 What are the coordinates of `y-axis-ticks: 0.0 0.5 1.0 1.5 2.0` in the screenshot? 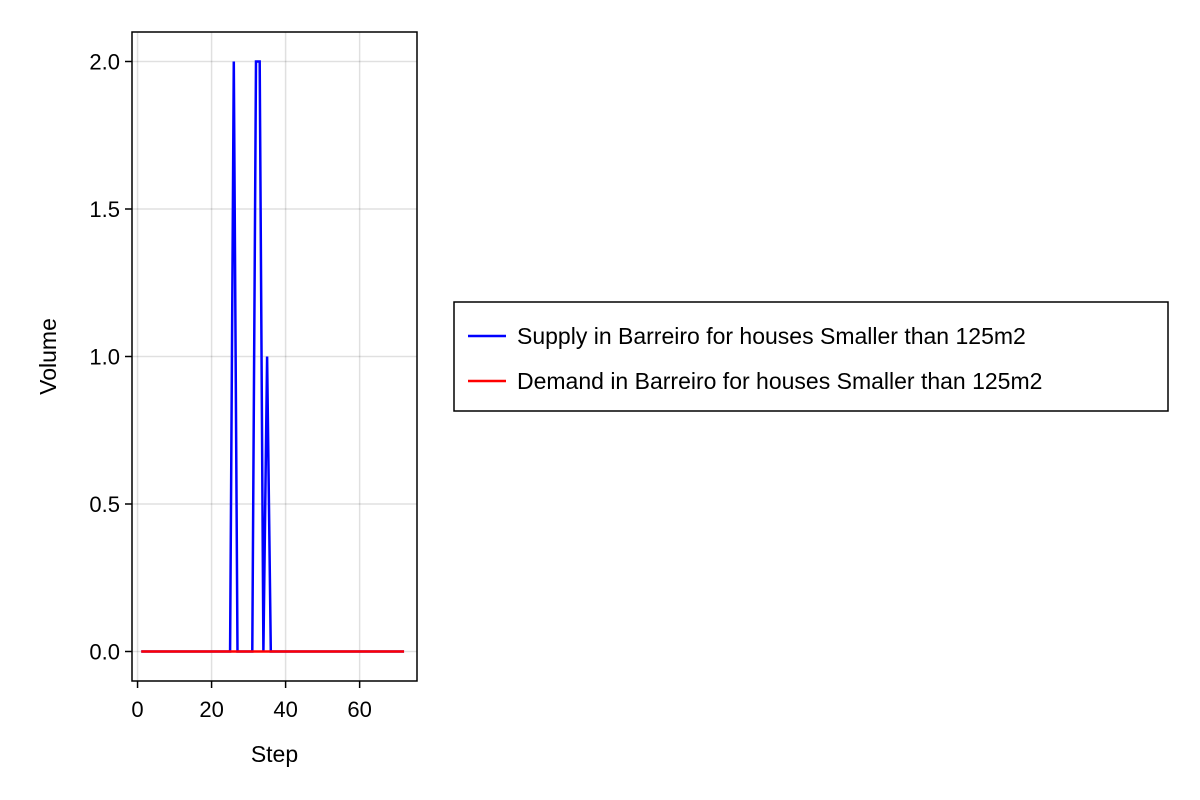 It's located at (110, 357).